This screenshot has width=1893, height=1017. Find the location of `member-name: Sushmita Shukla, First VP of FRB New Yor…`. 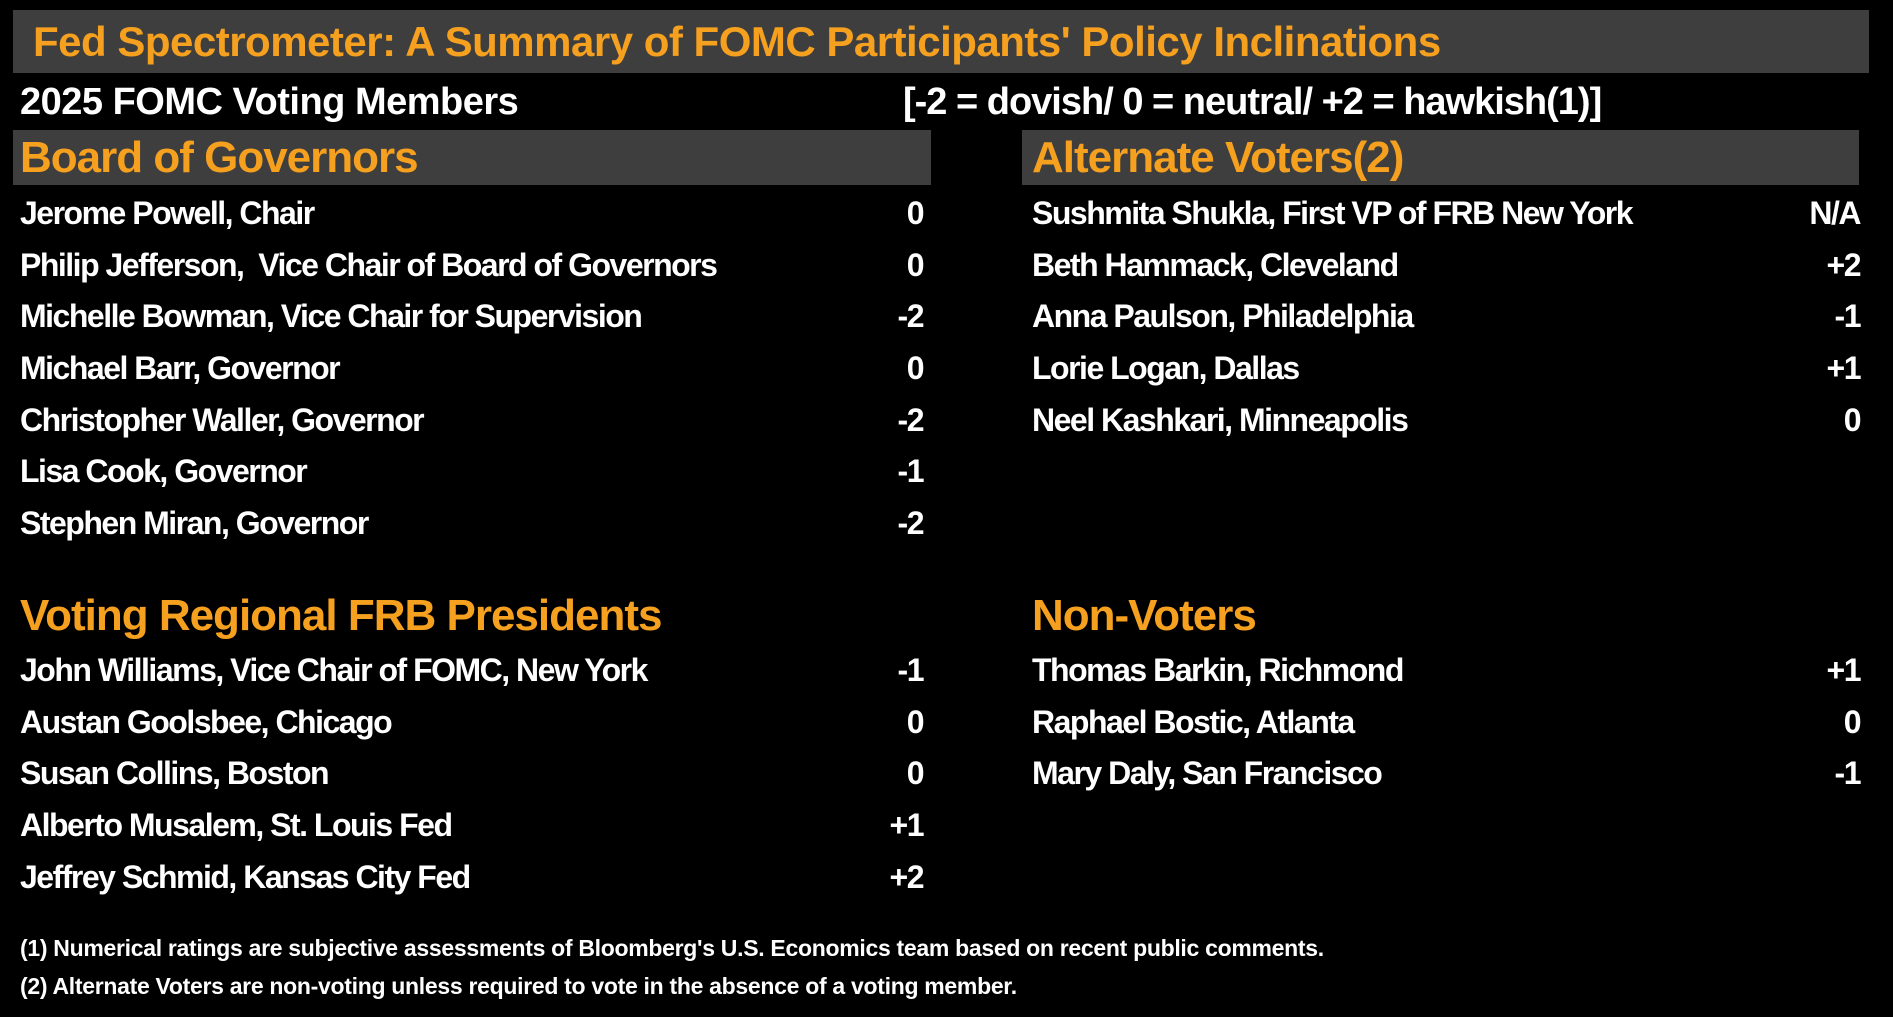

member-name: Sushmita Shukla, First VP of FRB New Yor… is located at coordinates (1332, 213).